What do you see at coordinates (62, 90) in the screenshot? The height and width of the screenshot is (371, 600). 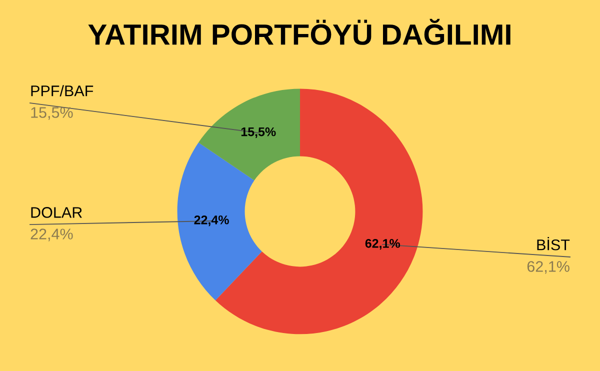 I see `slice-label: PPF/BAF` at bounding box center [62, 90].